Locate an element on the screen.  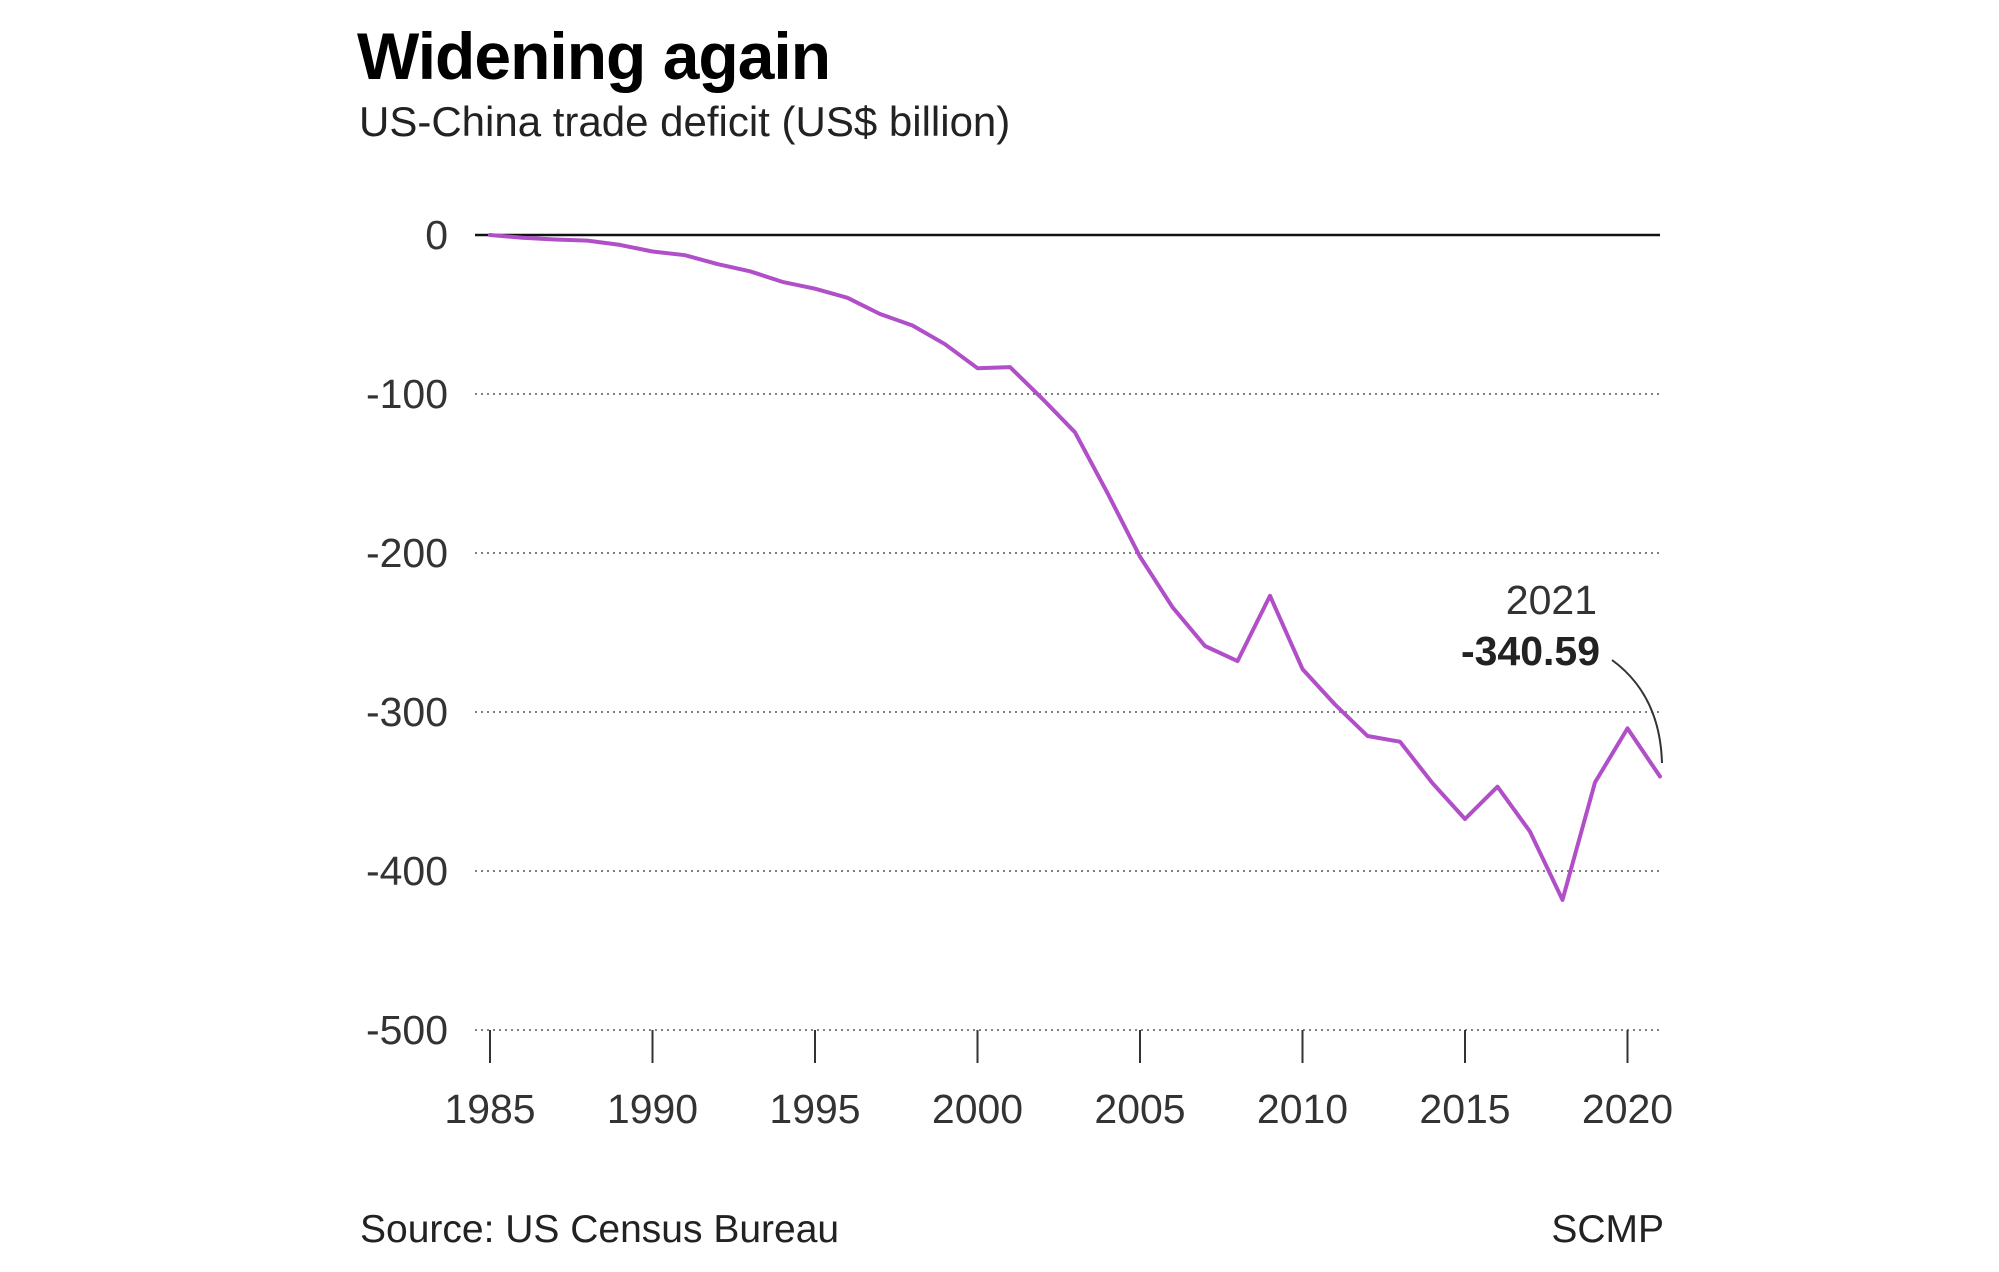
annotation-year-label: 2021 is located at coordinates (1551, 600).